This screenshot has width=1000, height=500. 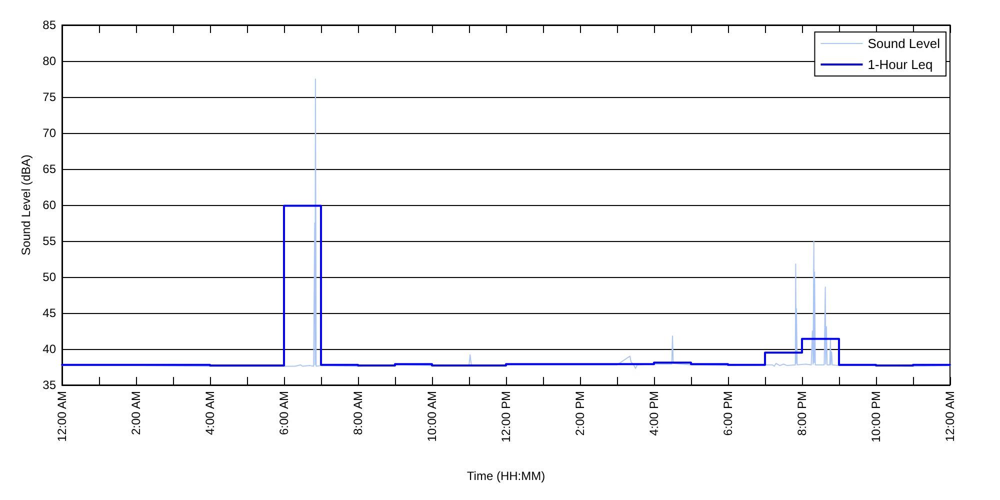 I want to click on x-tick-label: 12:00 PM, so click(x=506, y=416).